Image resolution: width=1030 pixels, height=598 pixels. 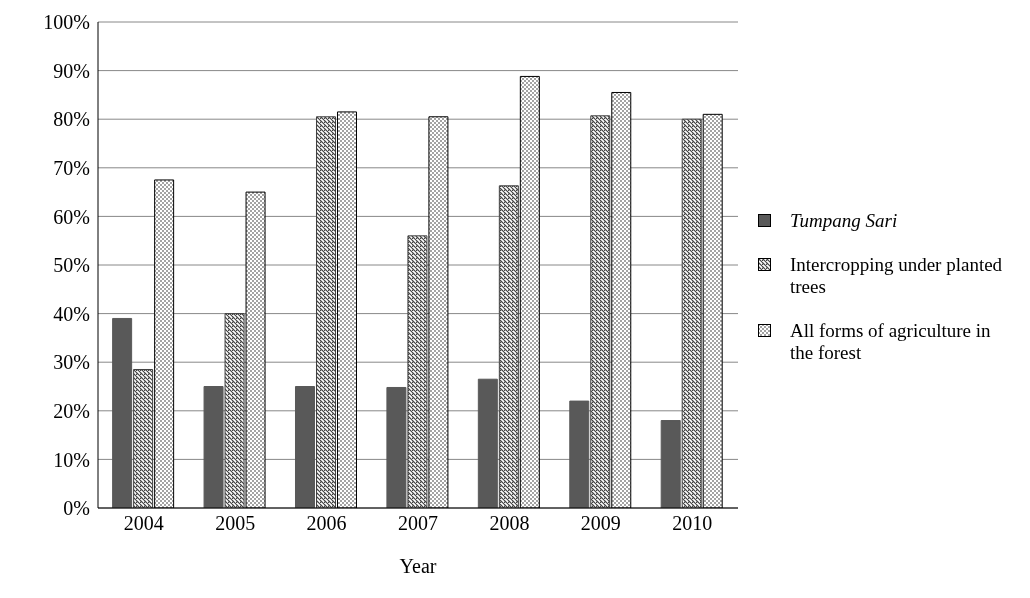 I want to click on x-tick-label: 2005, so click(x=235, y=523).